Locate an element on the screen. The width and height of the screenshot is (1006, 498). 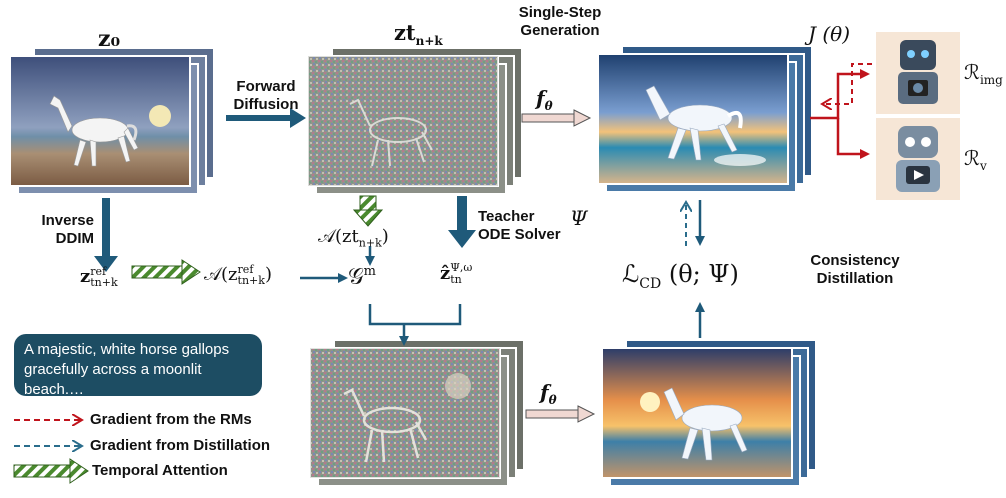
image-stack-noisy-top is located at coordinates (415, 121).